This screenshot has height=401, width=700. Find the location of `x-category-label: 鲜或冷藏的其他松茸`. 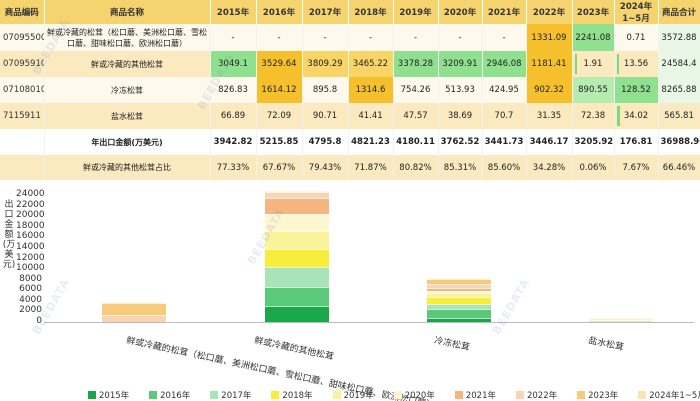

x-category-label: 鲜或冷藏的其他松茸 is located at coordinates (294, 349).